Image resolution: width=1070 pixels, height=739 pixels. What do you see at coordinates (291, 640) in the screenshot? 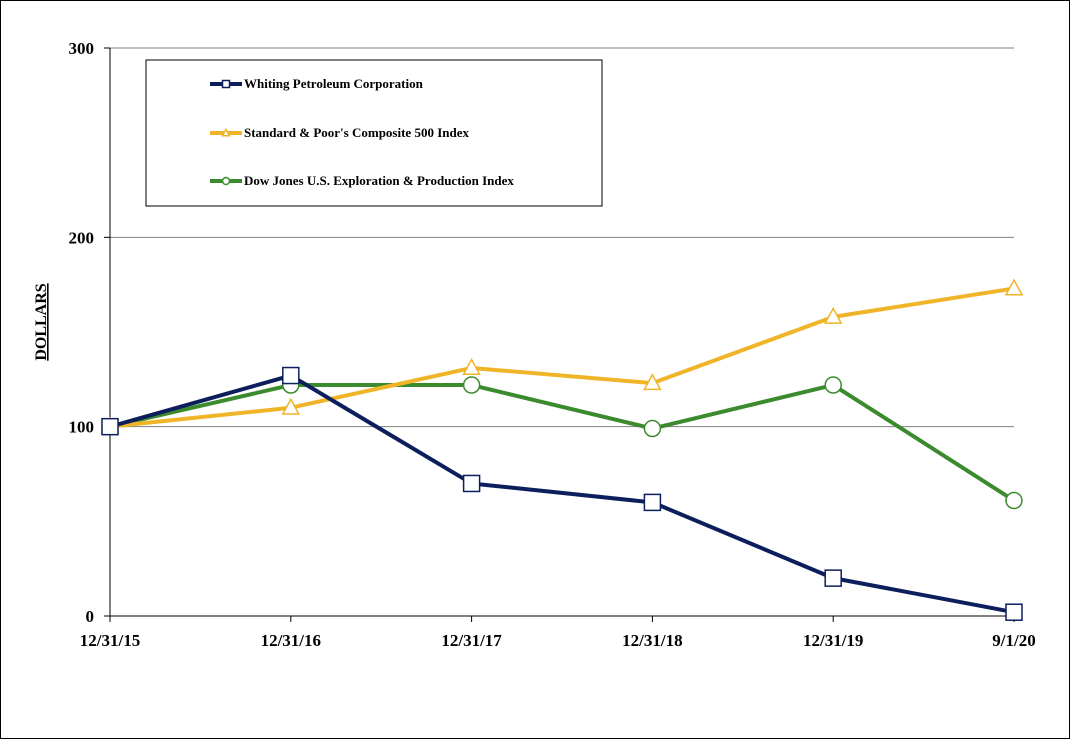
I see `x-tick-label: 12/31/16` at bounding box center [291, 640].